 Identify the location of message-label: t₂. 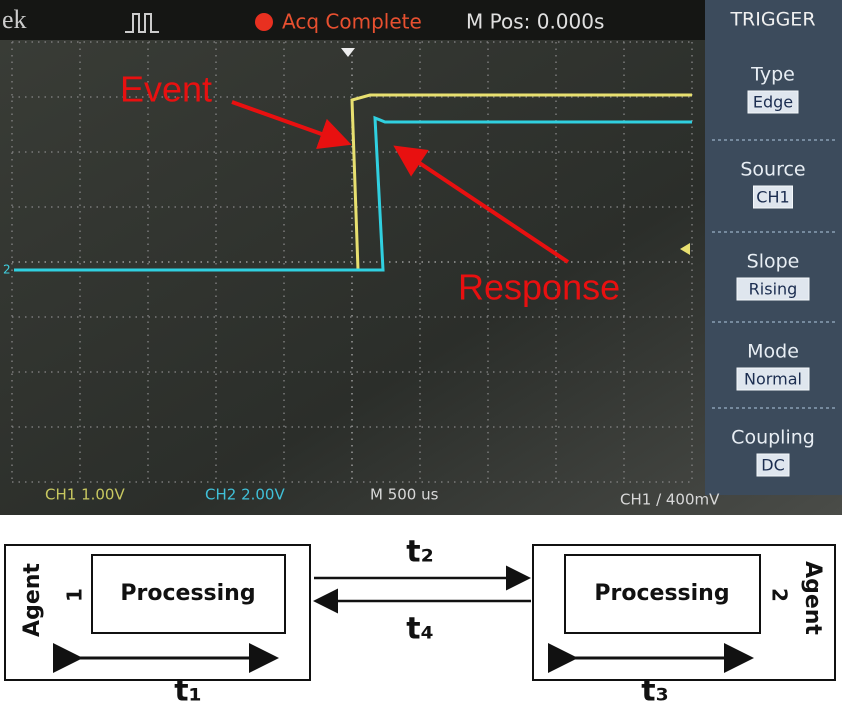
(419, 552).